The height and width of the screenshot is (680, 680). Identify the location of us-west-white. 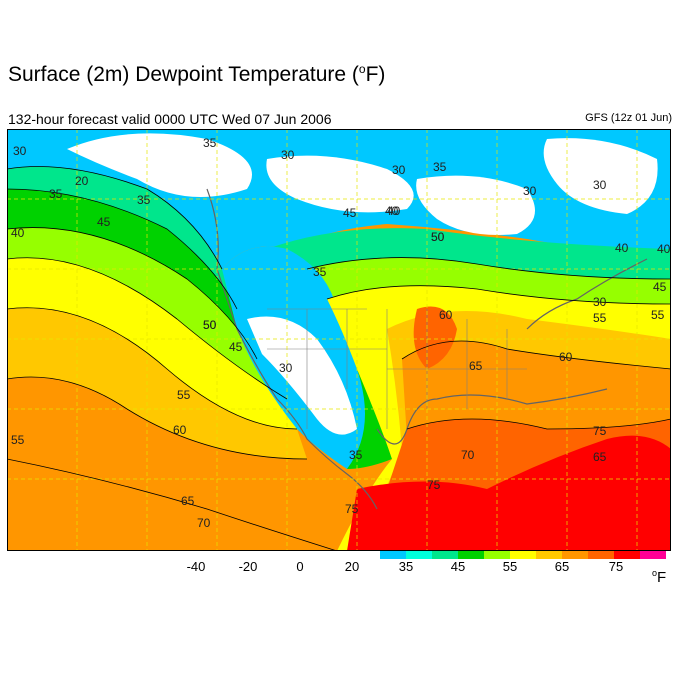
(302, 375).